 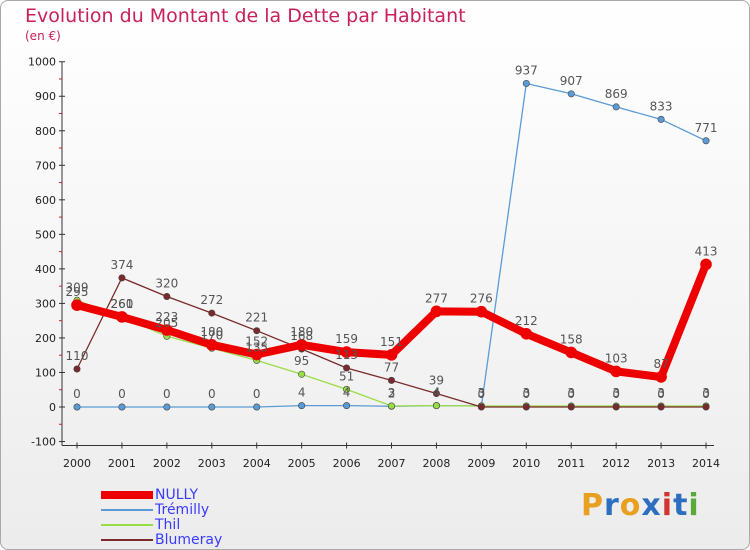 What do you see at coordinates (526, 321) in the screenshot?
I see `data-label: 212` at bounding box center [526, 321].